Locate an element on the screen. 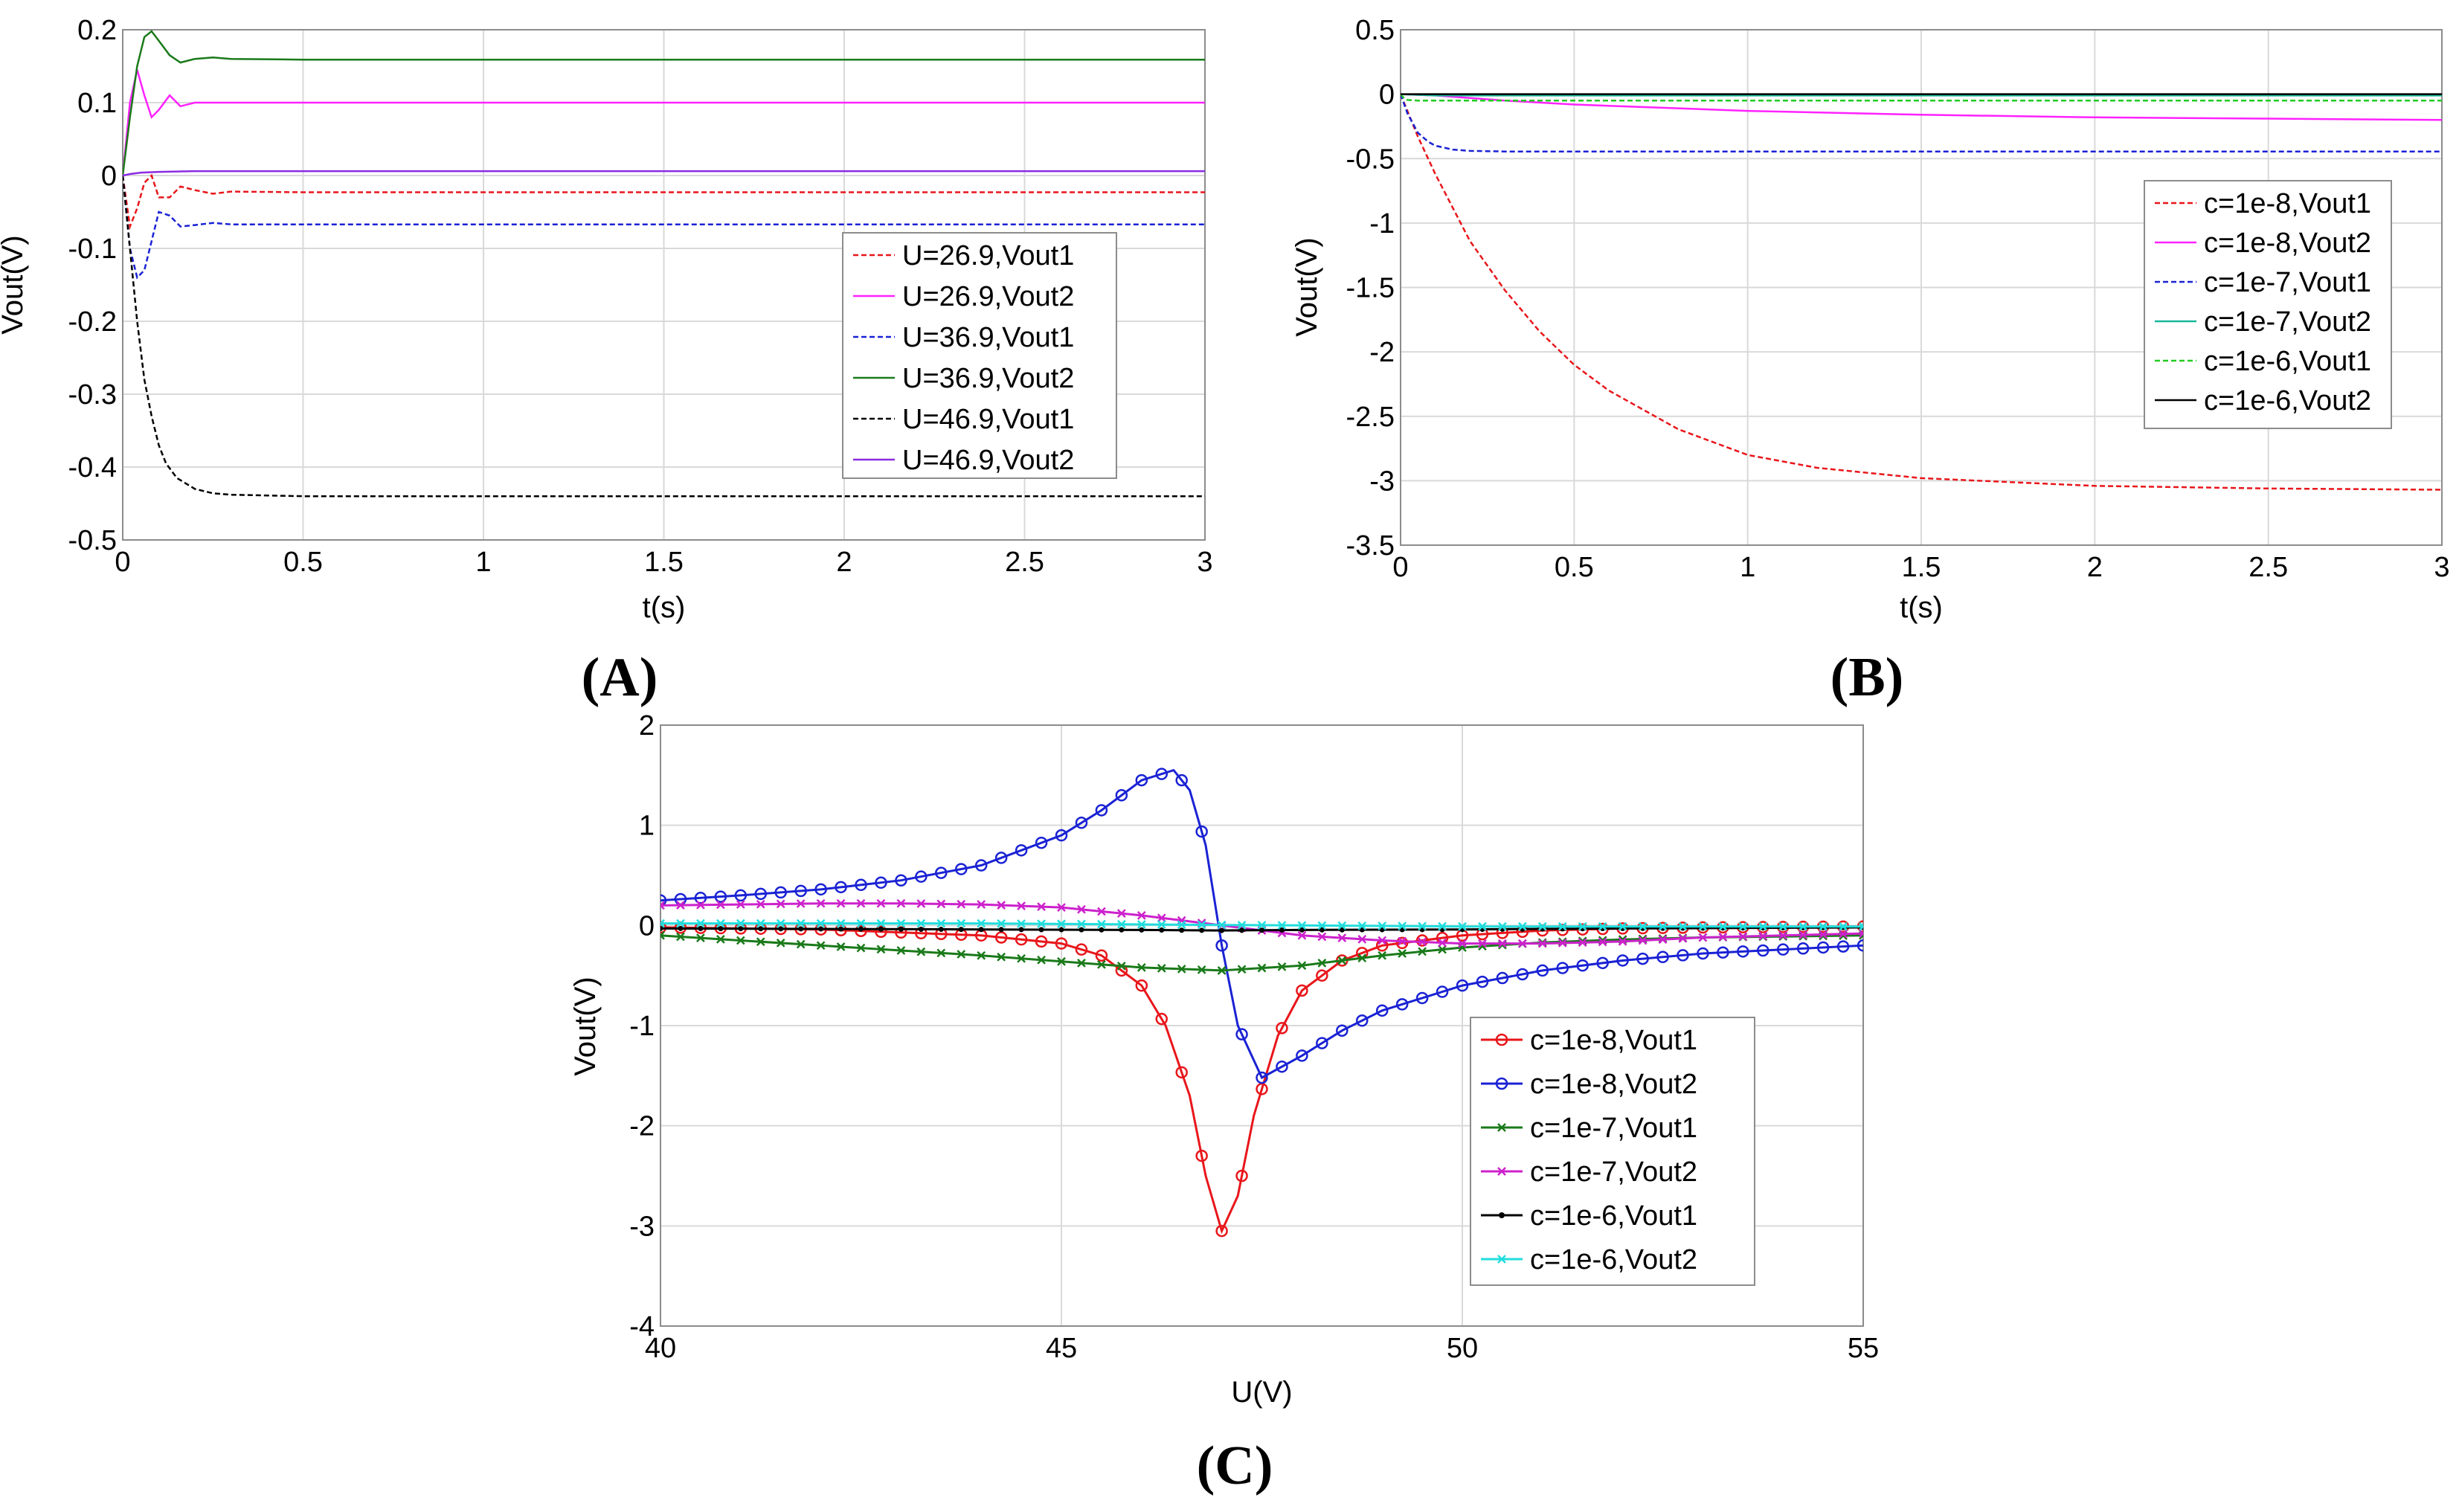 This screenshot has width=2459, height=1512. series-U=36.9,Vout2 is located at coordinates (664, 103).